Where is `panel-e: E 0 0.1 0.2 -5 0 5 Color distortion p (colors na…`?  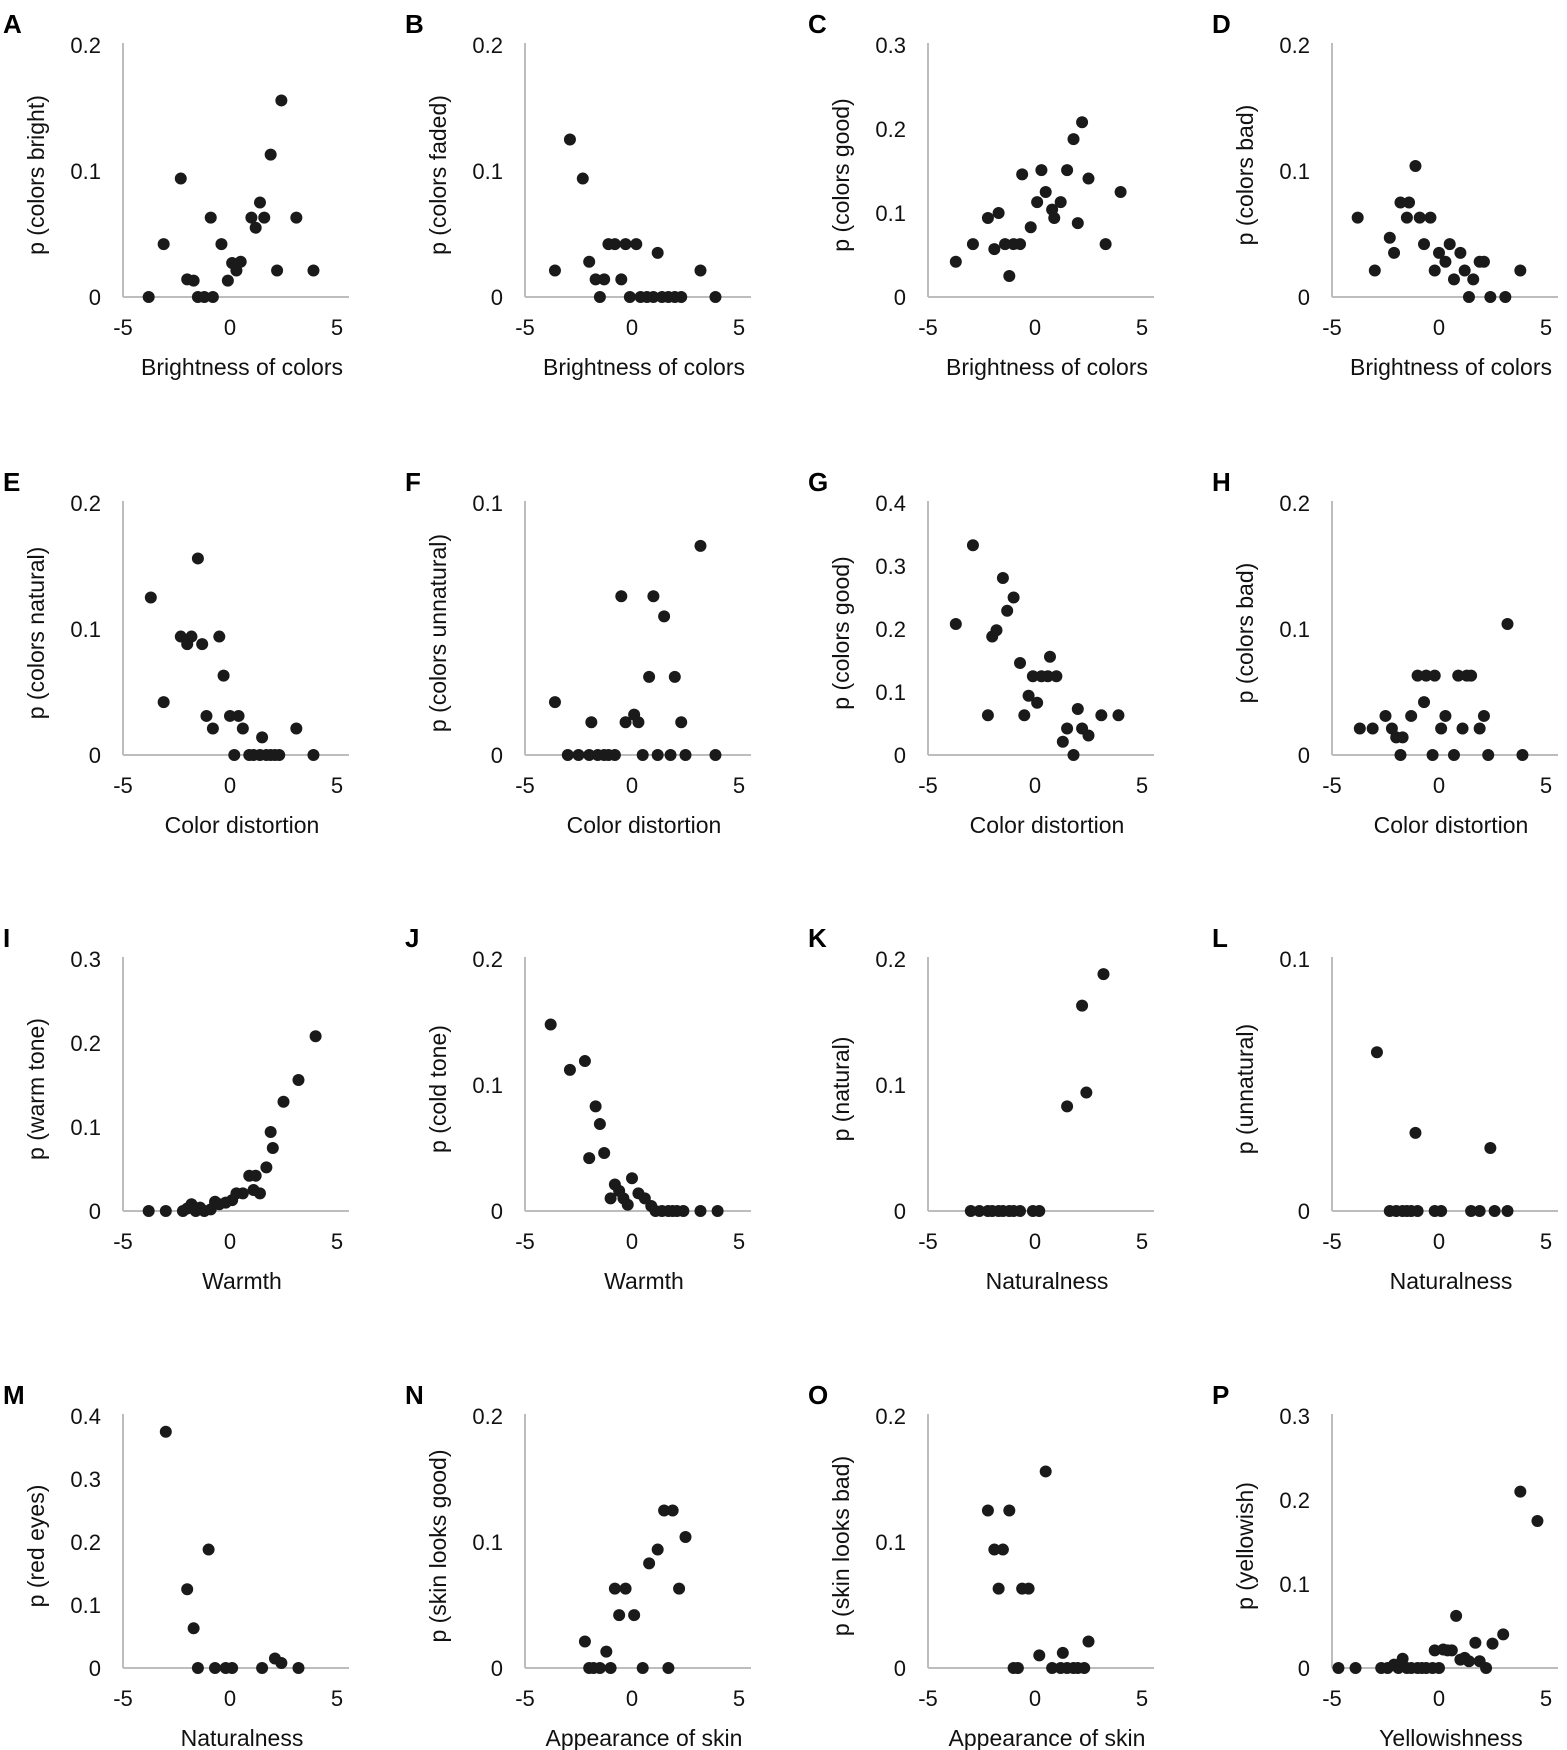 panel-e: E 0 0.1 0.2 -5 0 5 Color distortion p (colors na… is located at coordinates (176, 652).